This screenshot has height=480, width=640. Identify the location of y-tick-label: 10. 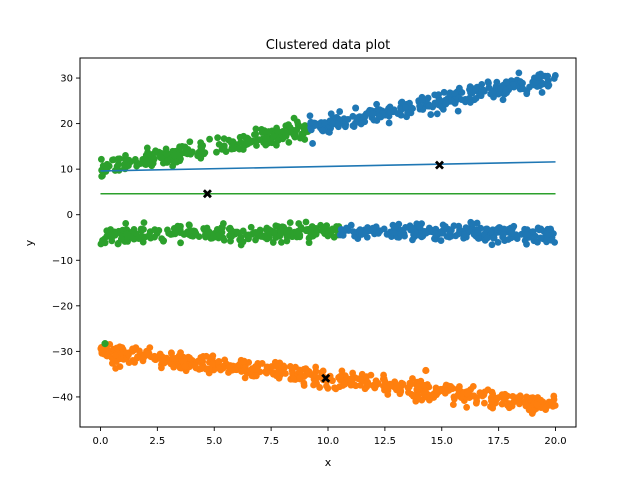
(66, 170).